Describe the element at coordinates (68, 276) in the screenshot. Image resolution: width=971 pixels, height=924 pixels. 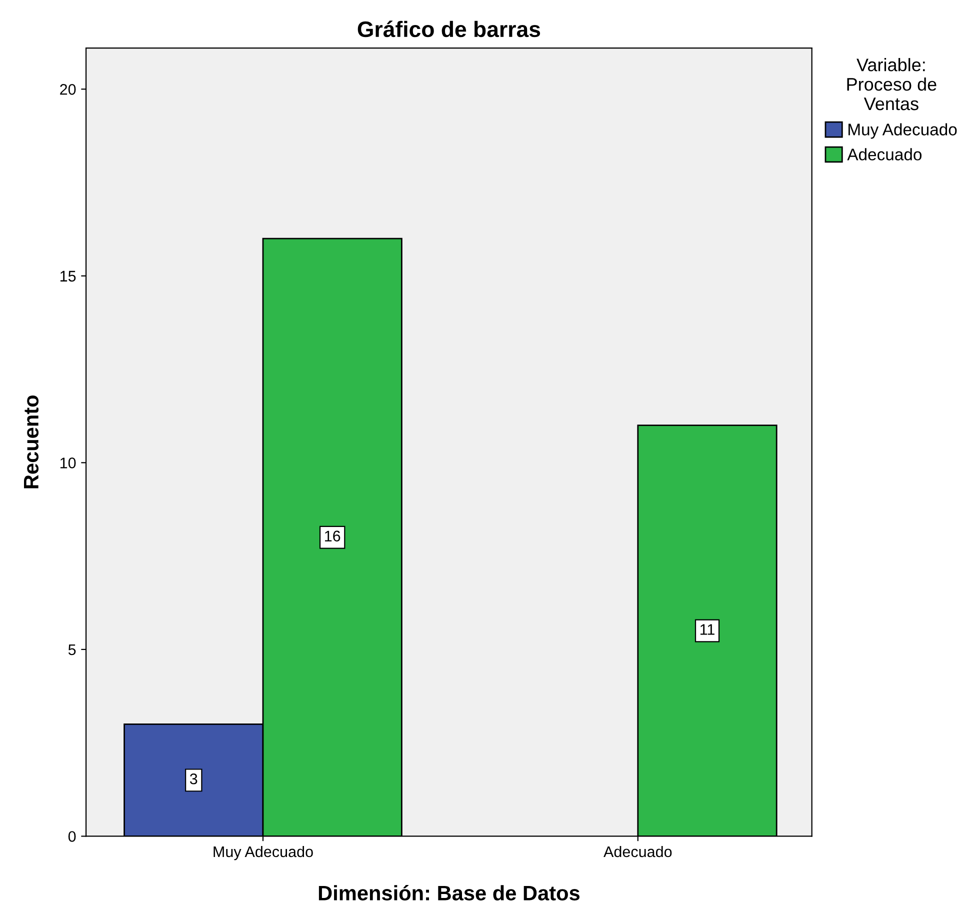
I see `y-tick-label: 15` at that location.